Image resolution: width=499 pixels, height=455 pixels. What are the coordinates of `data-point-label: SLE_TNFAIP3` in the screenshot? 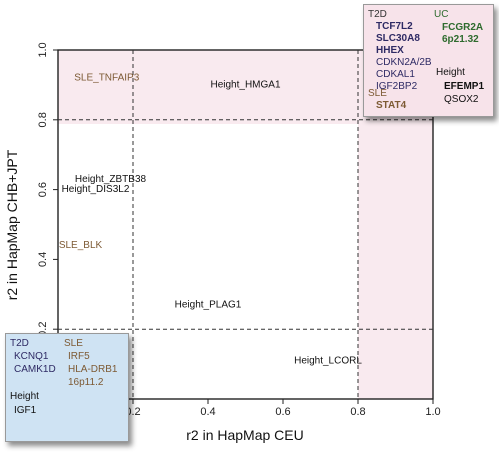 It's located at (106, 78).